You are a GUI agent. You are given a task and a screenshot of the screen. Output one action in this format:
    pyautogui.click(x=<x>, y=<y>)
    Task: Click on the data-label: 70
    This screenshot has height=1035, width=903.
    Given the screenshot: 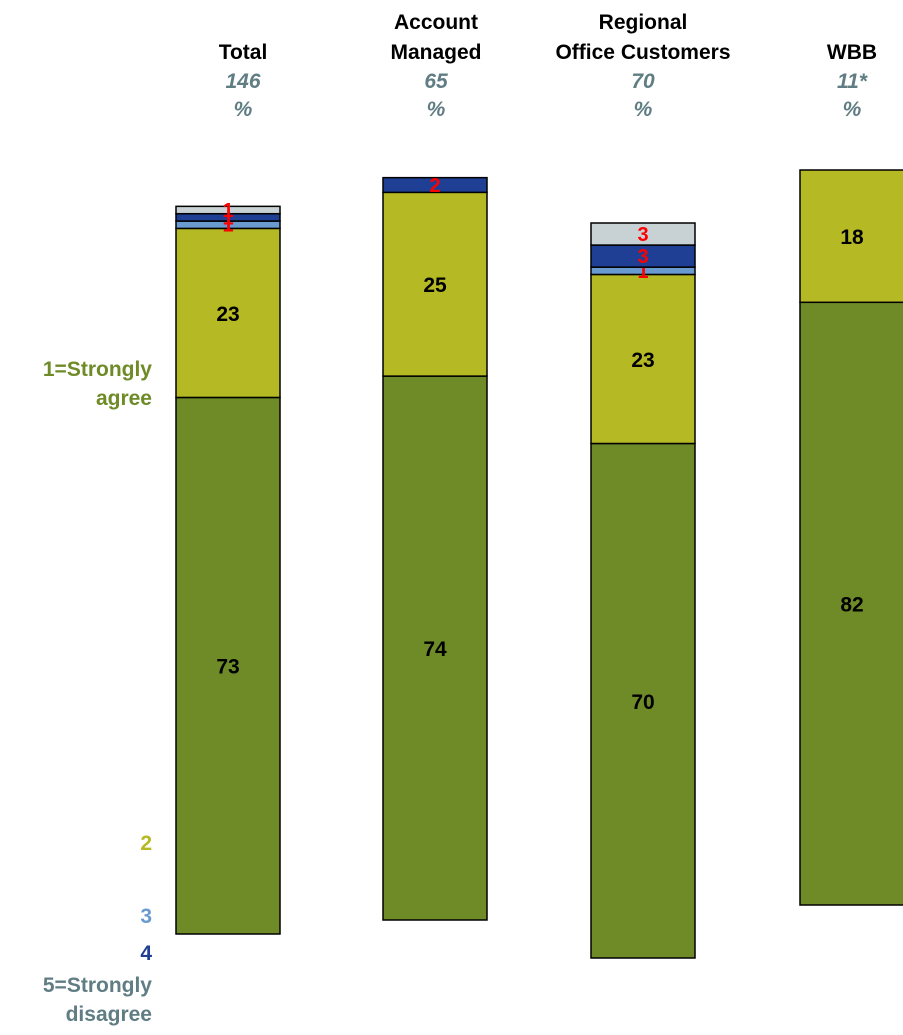 What is the action you would take?
    pyautogui.click(x=642, y=702)
    